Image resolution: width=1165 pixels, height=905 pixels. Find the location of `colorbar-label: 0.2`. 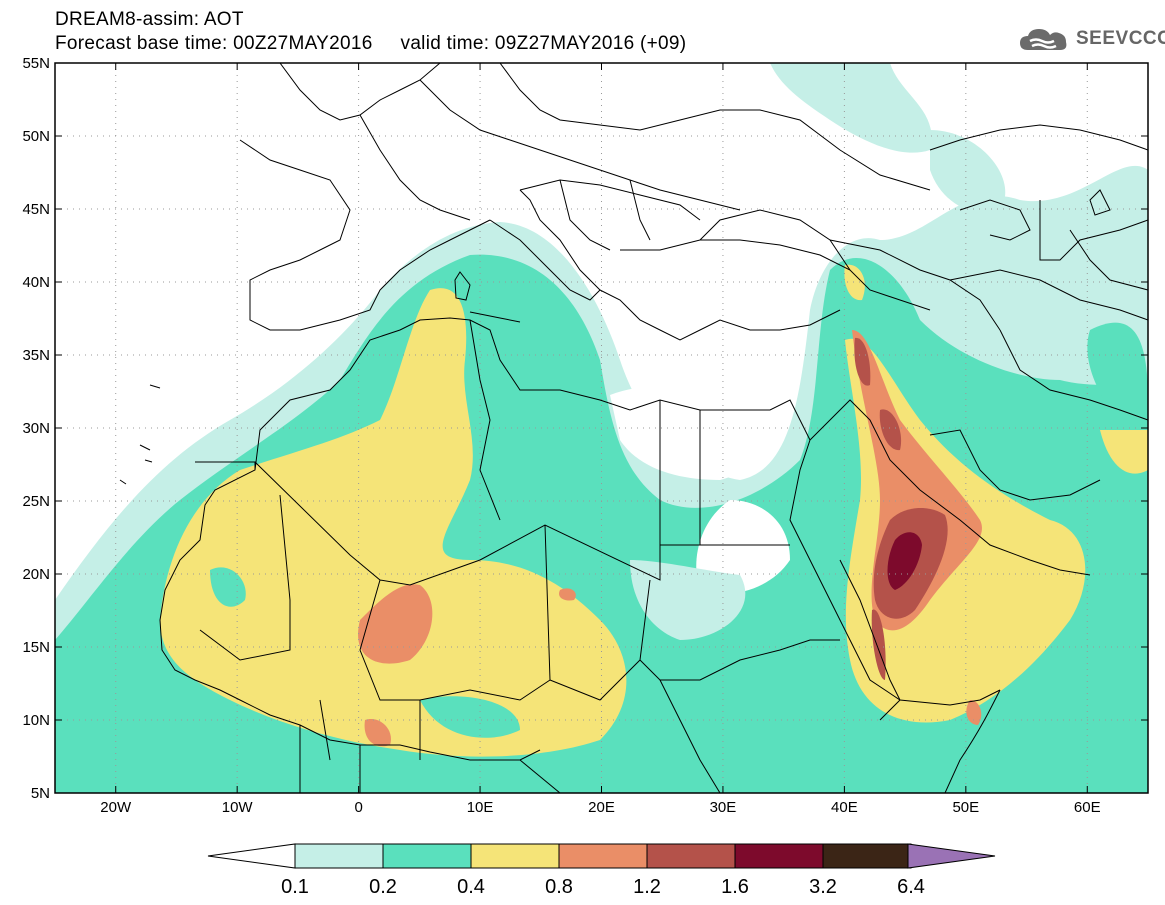

colorbar-label: 0.2 is located at coordinates (383, 887).